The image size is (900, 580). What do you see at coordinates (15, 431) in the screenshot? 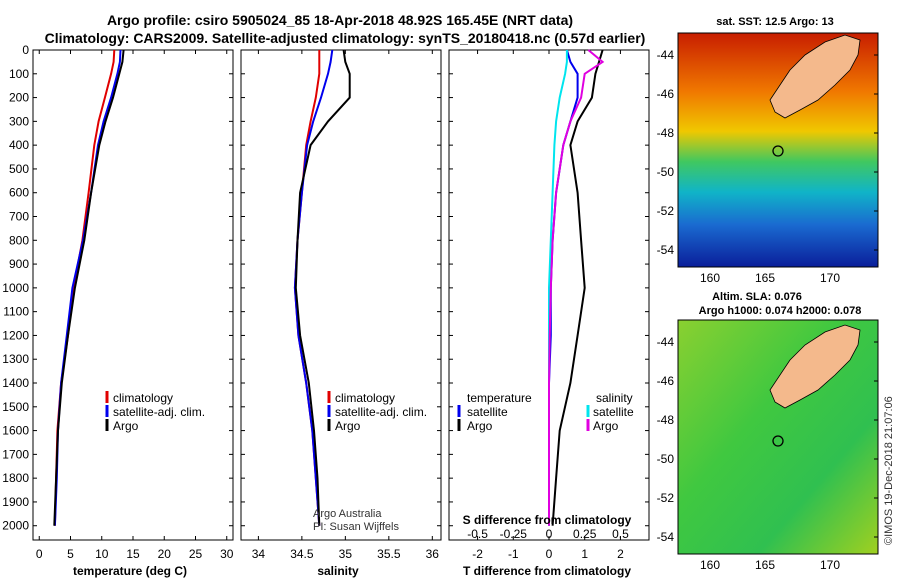
I see `depth-tick-label: 1600` at bounding box center [15, 431].